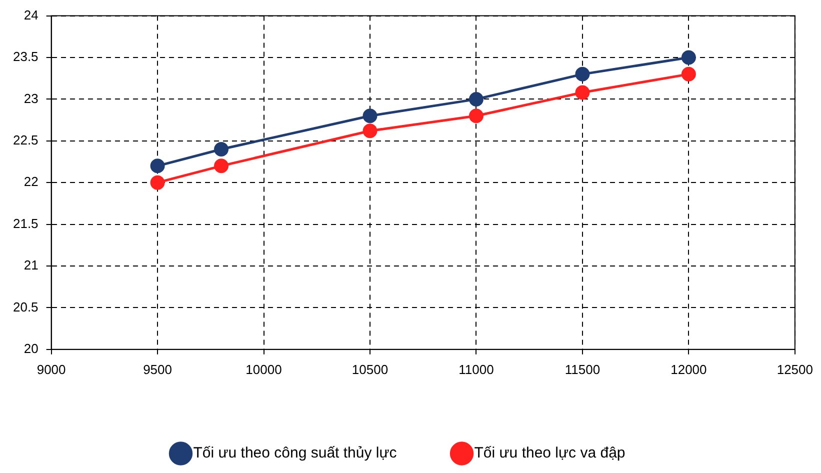 The image size is (821, 473). I want to click on y-tick-label: 22.5, so click(25, 140).